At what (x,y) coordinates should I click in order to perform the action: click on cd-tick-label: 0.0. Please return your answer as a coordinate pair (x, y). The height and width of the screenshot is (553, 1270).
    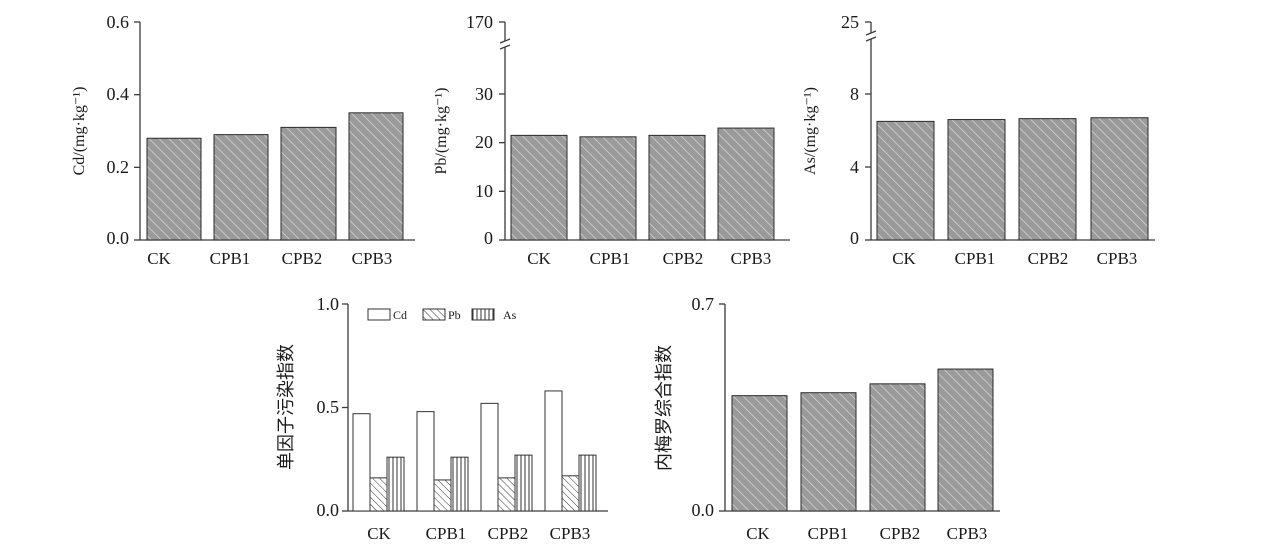
    Looking at the image, I should click on (118, 238).